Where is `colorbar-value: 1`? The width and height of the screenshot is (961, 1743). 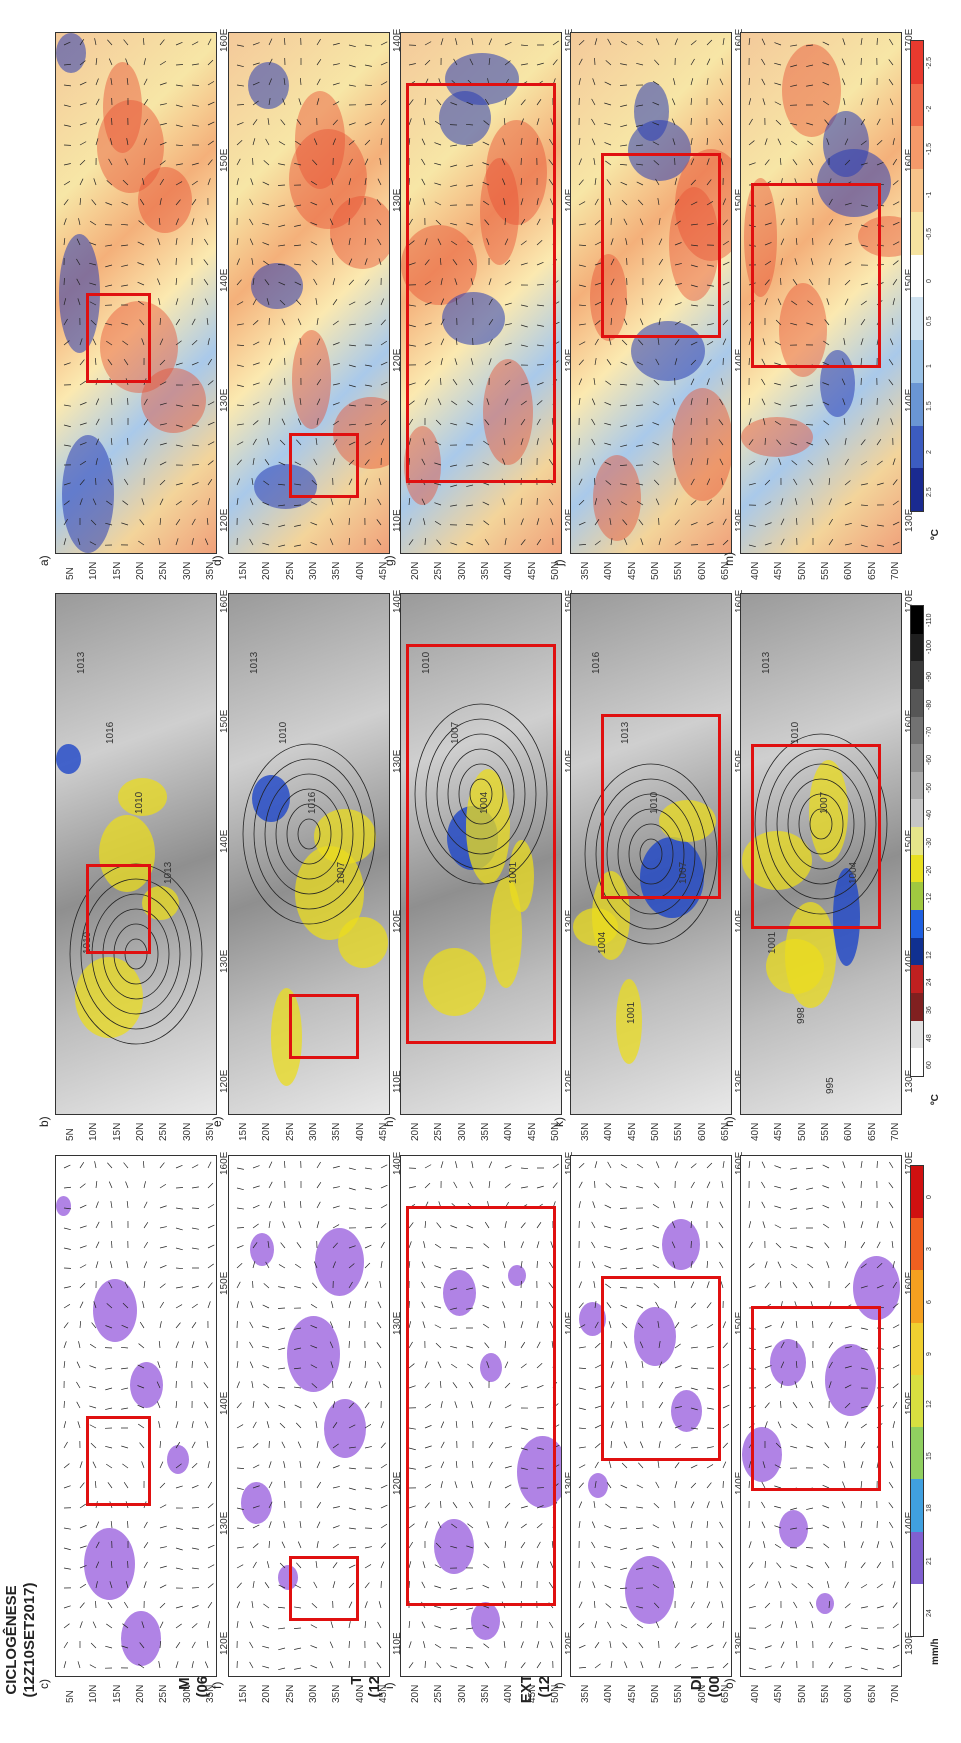
colorbar-value: 1 is located at coordinates (929, 366).